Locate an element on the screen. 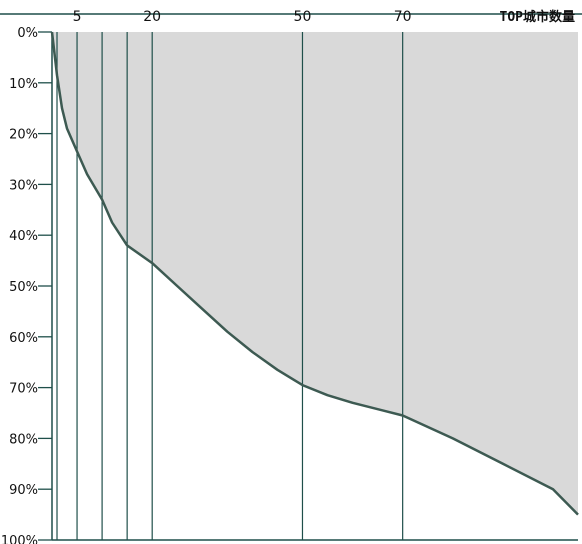  y-tick-label-30: 30% is located at coordinates (23, 185).